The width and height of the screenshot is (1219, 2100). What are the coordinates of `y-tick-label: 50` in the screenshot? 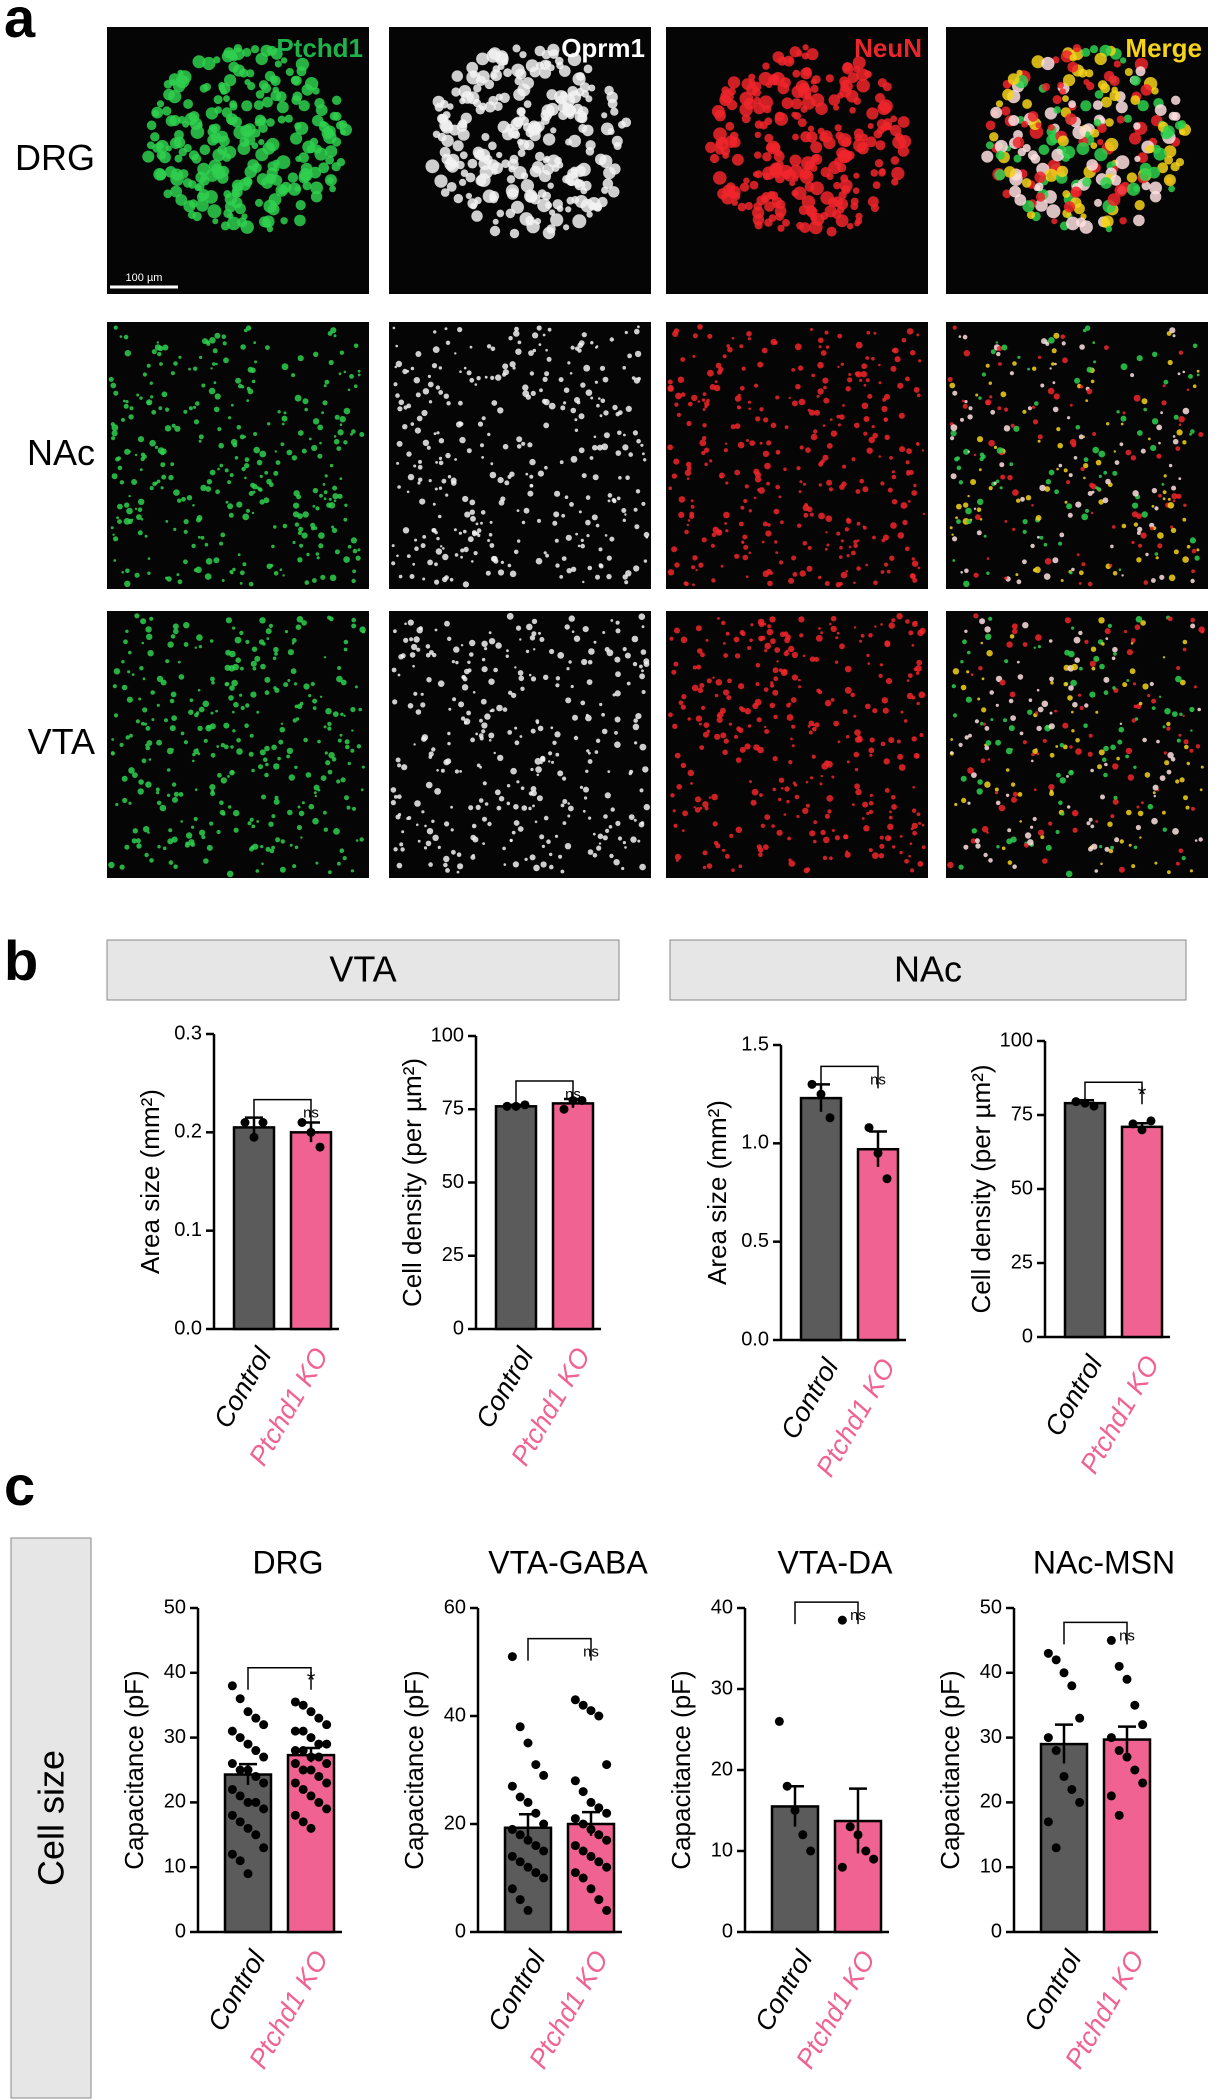 It's located at (1022, 1188).